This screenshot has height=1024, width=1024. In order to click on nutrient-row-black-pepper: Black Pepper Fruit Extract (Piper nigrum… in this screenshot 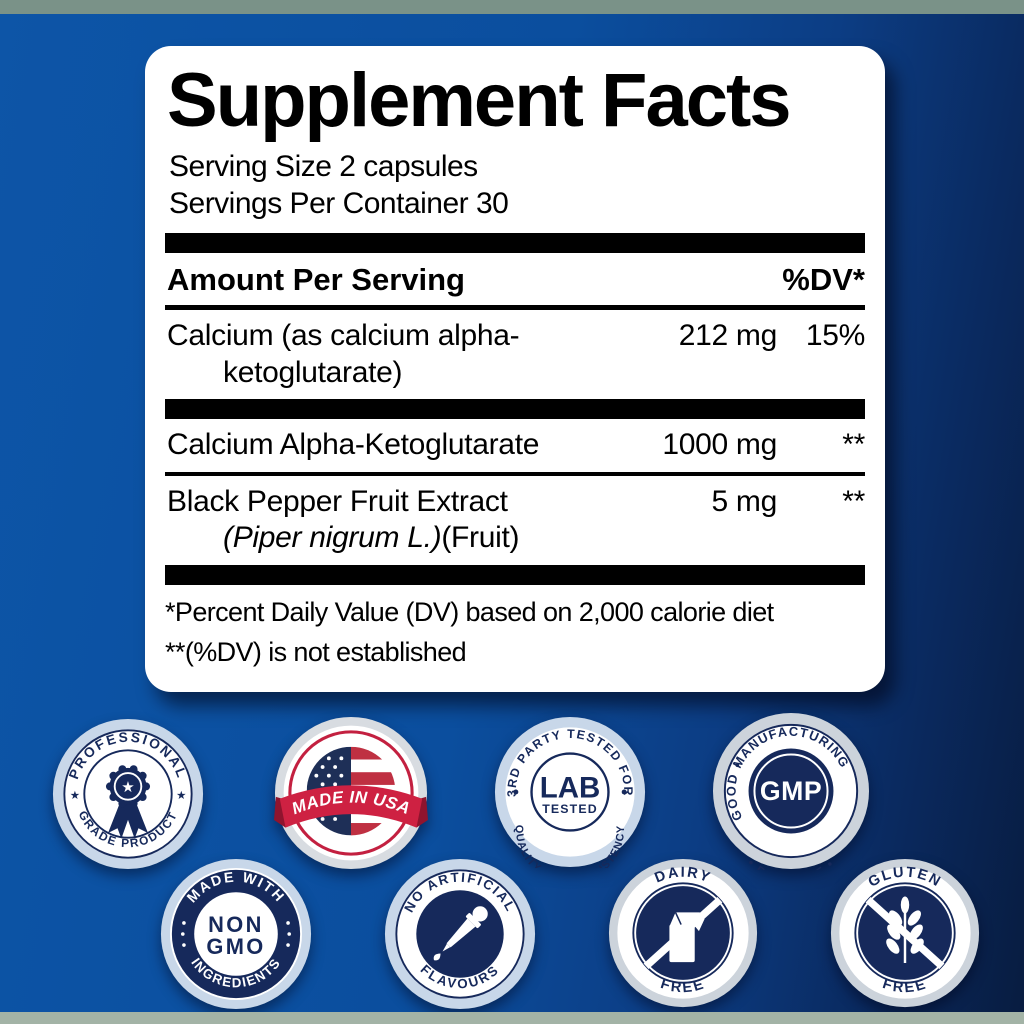, I will do `click(515, 520)`.